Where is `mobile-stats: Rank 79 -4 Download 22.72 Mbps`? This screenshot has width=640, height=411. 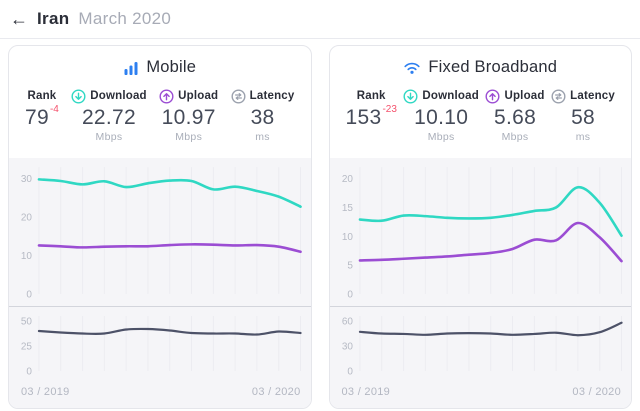
mobile-stats: Rank 79 -4 Download 22.72 Mbps is located at coordinates (160, 118).